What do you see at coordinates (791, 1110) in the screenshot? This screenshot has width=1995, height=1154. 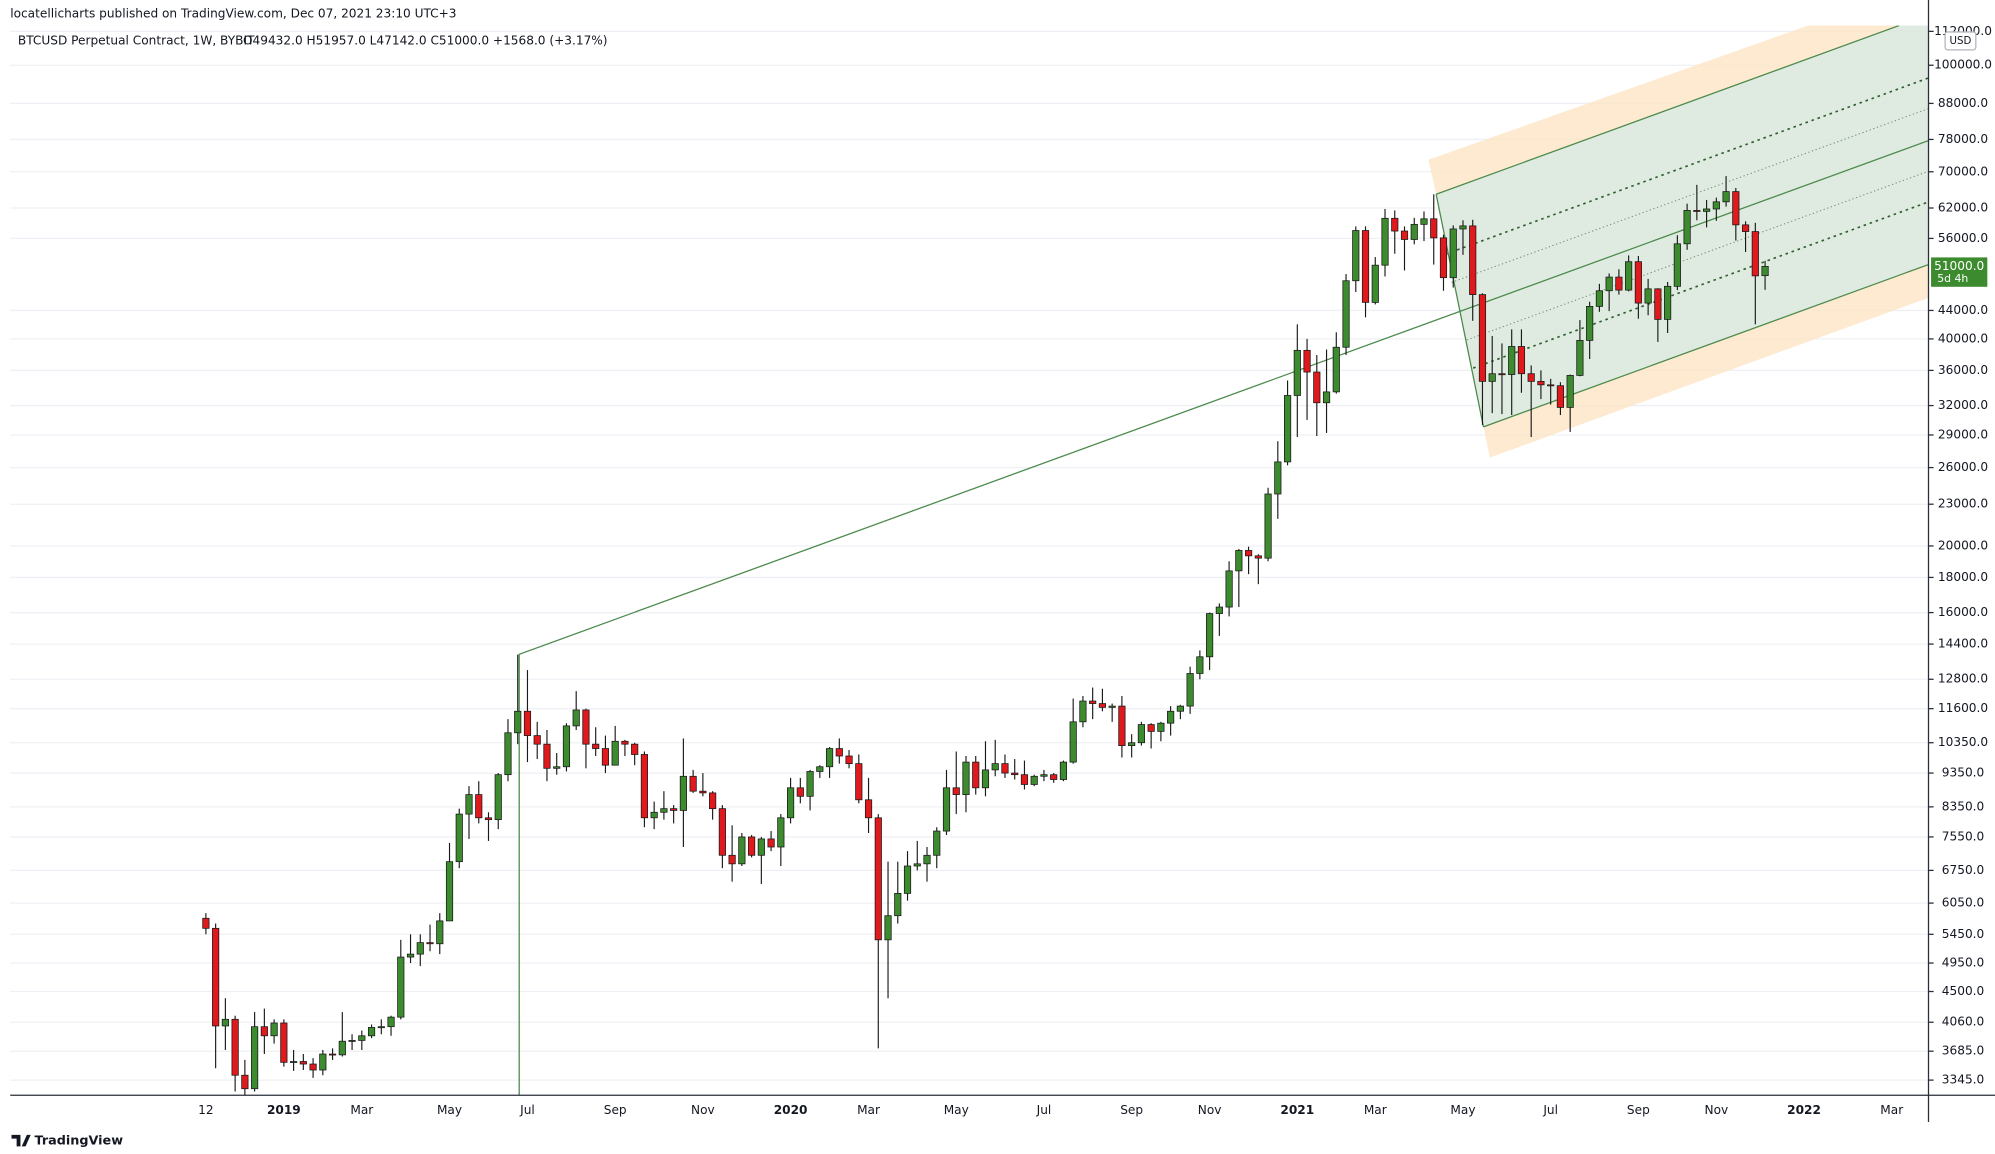 I see `x-tick-label: 2020` at bounding box center [791, 1110].